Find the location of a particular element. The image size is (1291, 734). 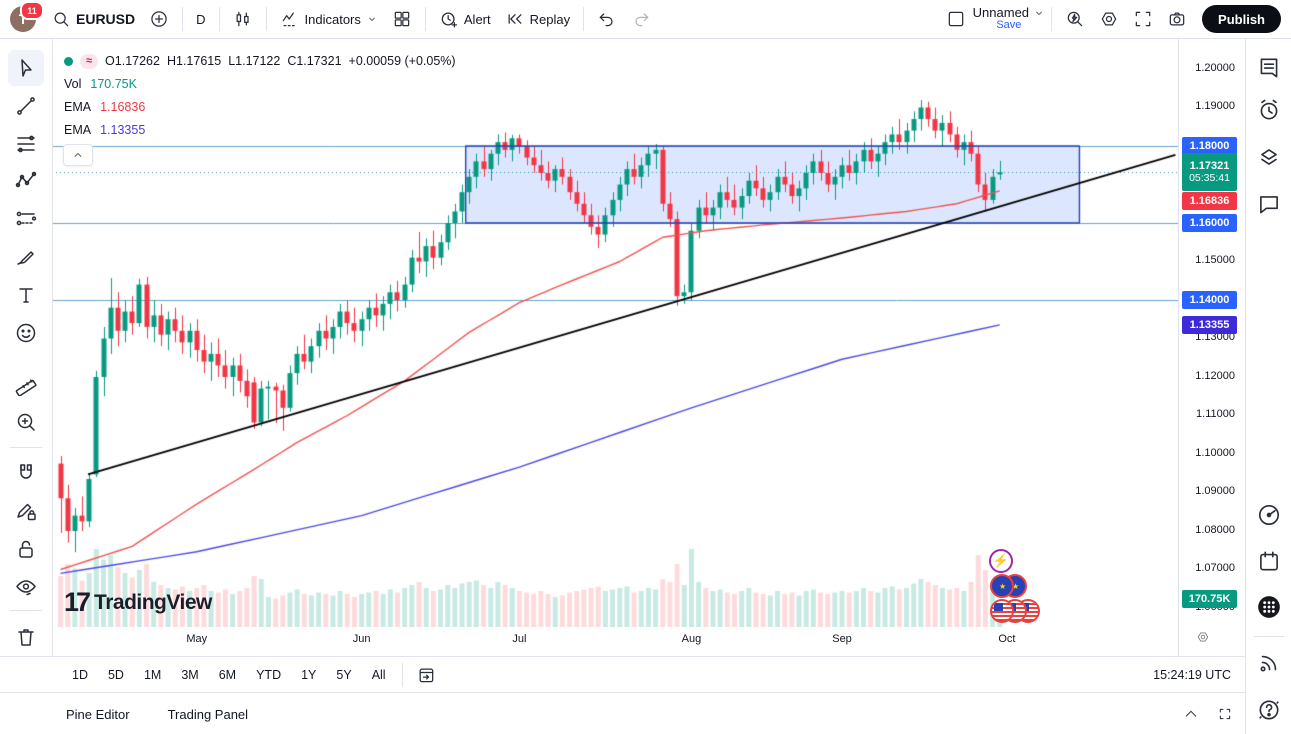

redo-icon is located at coordinates (641, 19).